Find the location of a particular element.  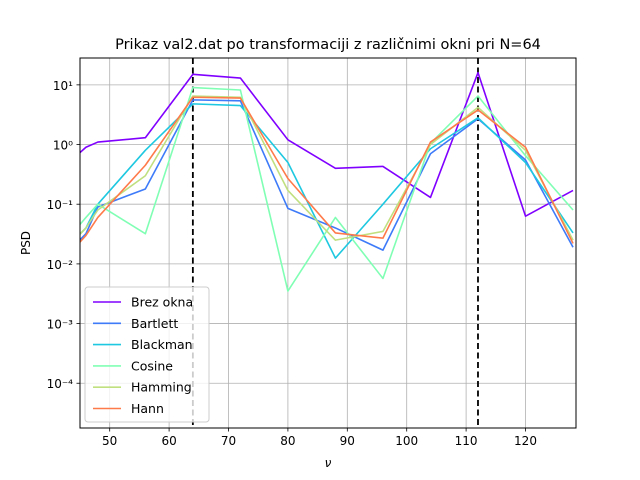

y-axis-label: PSD is located at coordinates (26, 243).